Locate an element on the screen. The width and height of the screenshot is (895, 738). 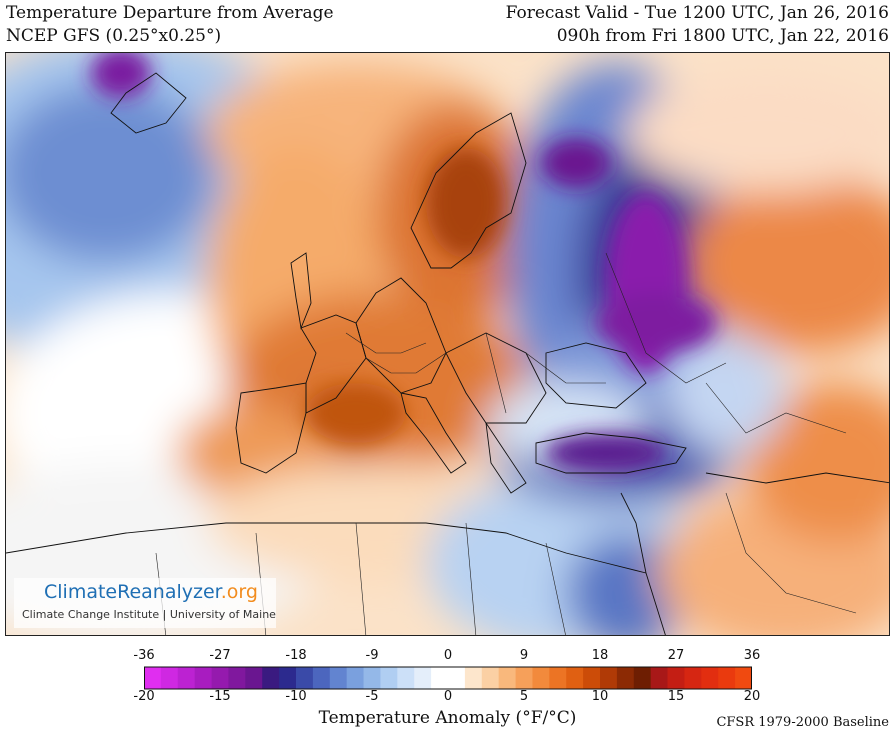
fahrenheit-tick-label: 27 is located at coordinates (676, 655).